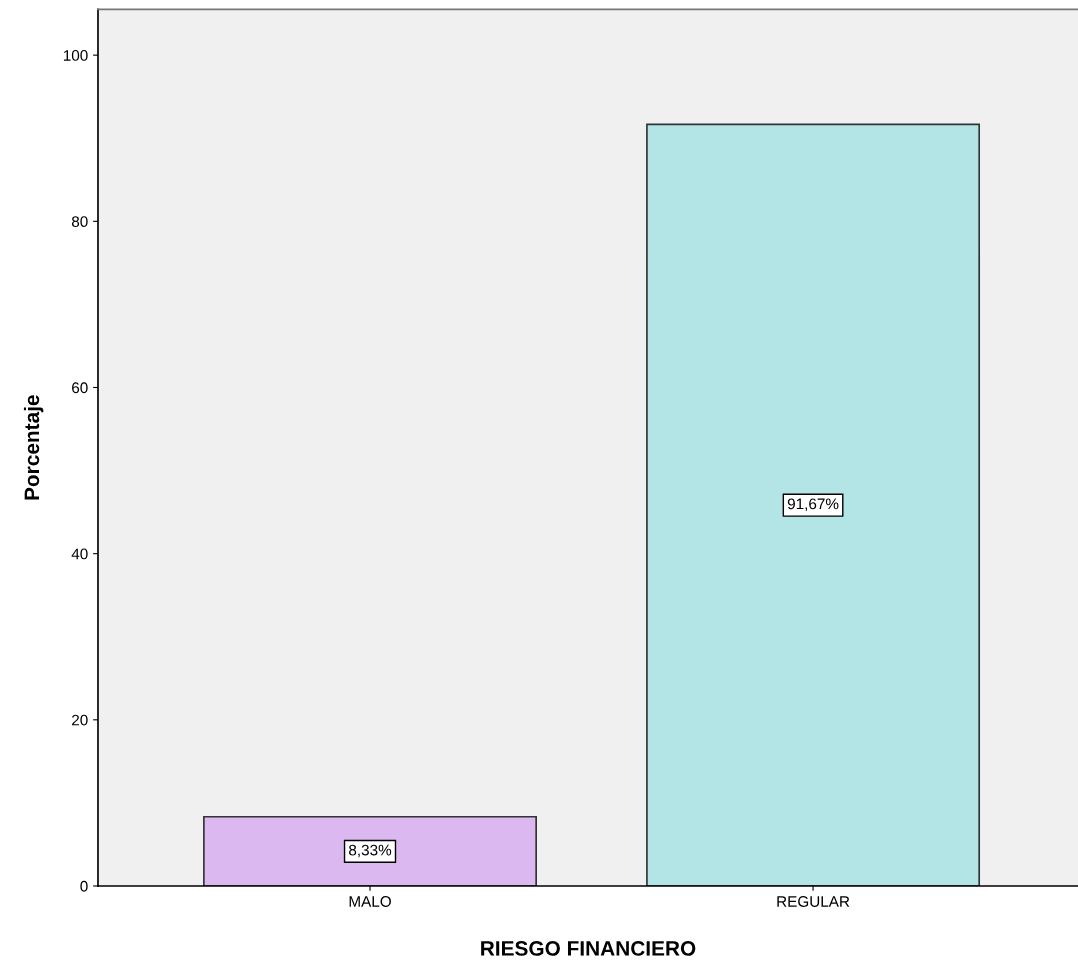 Image resolution: width=1078 pixels, height=975 pixels. What do you see at coordinates (588, 948) in the screenshot?
I see `x-axis-title: RIESGO FINANCIERO` at bounding box center [588, 948].